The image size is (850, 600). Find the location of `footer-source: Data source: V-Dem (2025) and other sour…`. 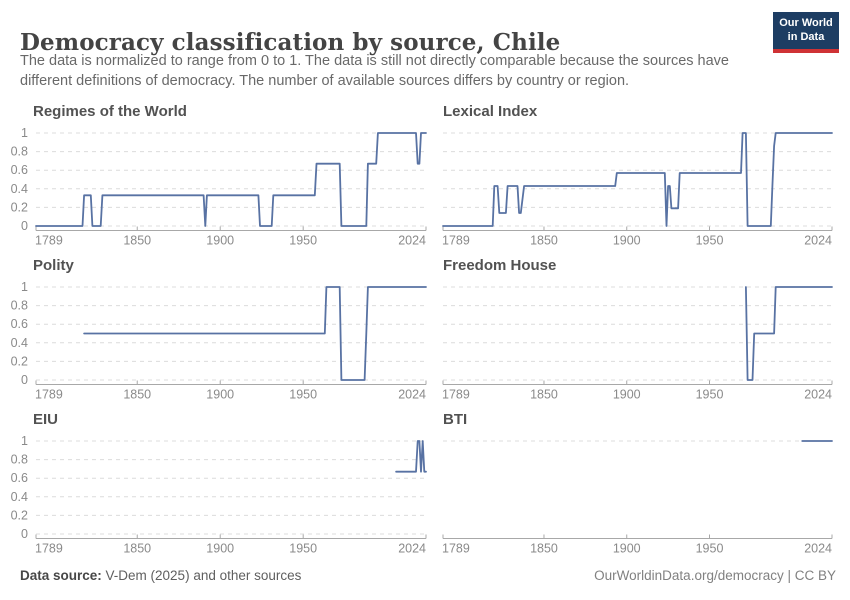

footer-source: Data source: V-Dem (2025) and other sour… is located at coordinates (160, 575).